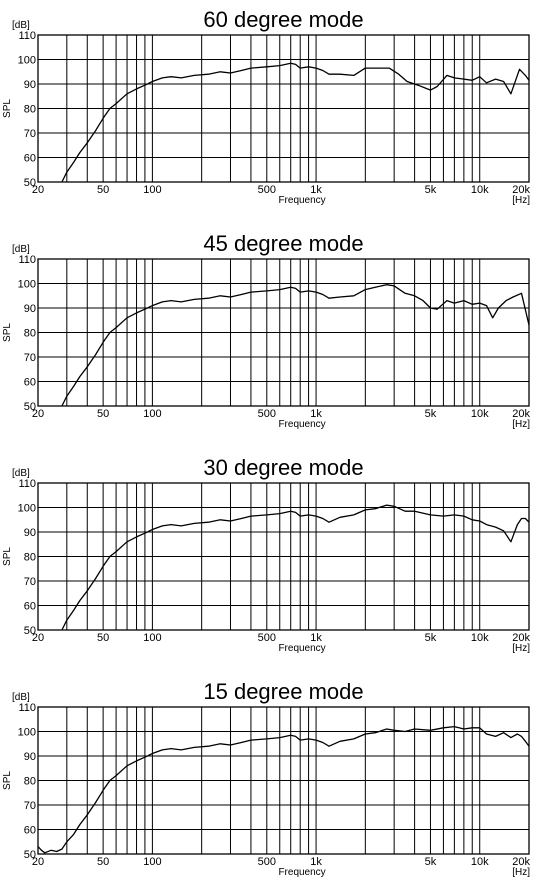 This screenshot has height=884, width=539. Describe the element at coordinates (283, 19) in the screenshot. I see `chart-title: 60 degree mode` at that location.